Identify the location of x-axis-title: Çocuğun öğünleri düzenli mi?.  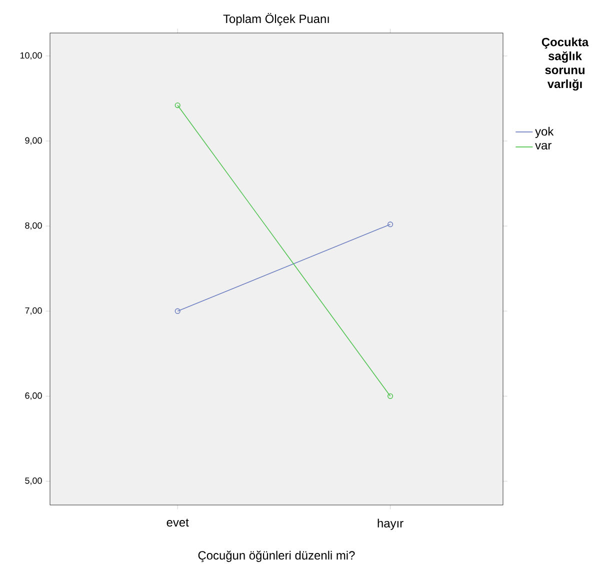
(276, 556).